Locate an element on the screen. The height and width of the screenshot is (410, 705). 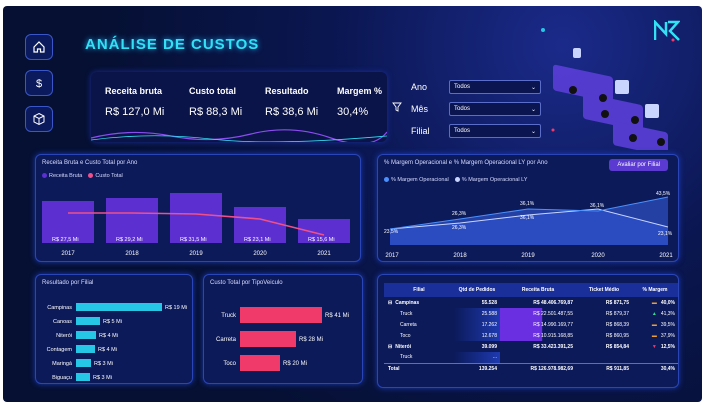
x-tick: 2021 is located at coordinates (666, 256).